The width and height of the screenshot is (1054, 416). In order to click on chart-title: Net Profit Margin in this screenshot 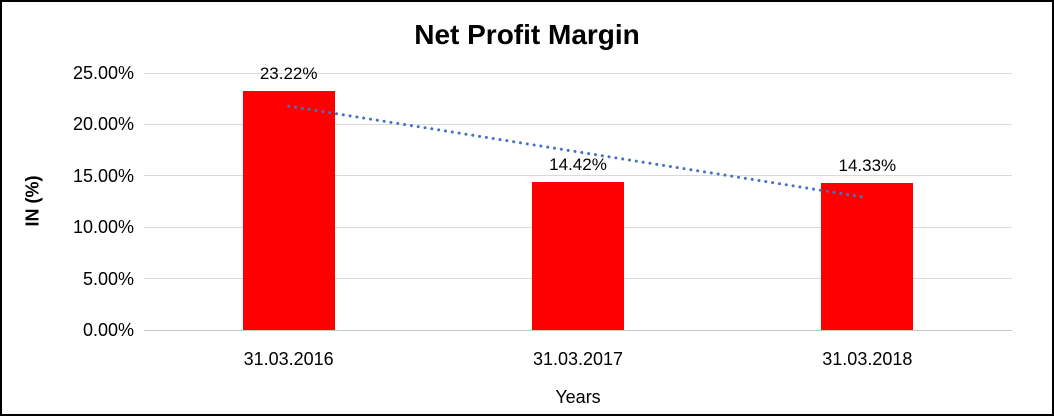, I will do `click(527, 34)`.